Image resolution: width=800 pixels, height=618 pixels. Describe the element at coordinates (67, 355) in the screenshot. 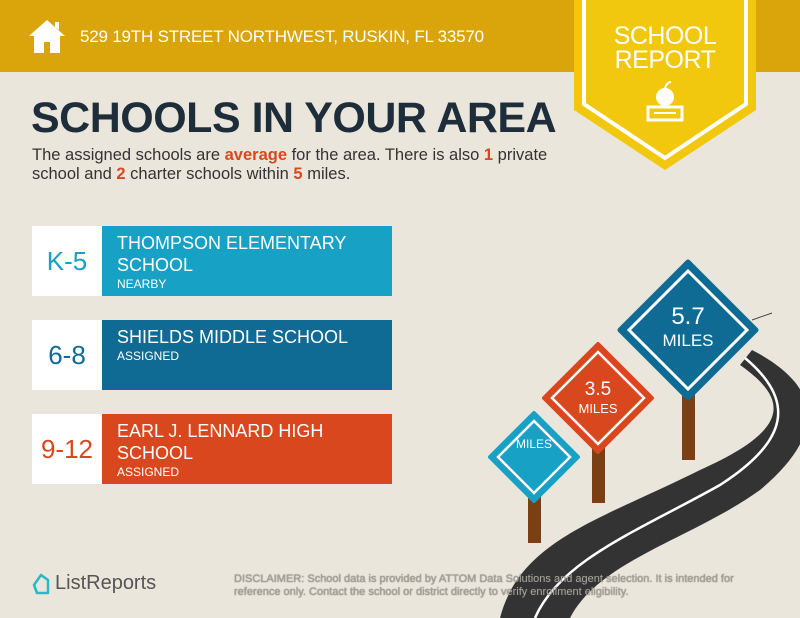

I see `grade-range: 6-8` at that location.